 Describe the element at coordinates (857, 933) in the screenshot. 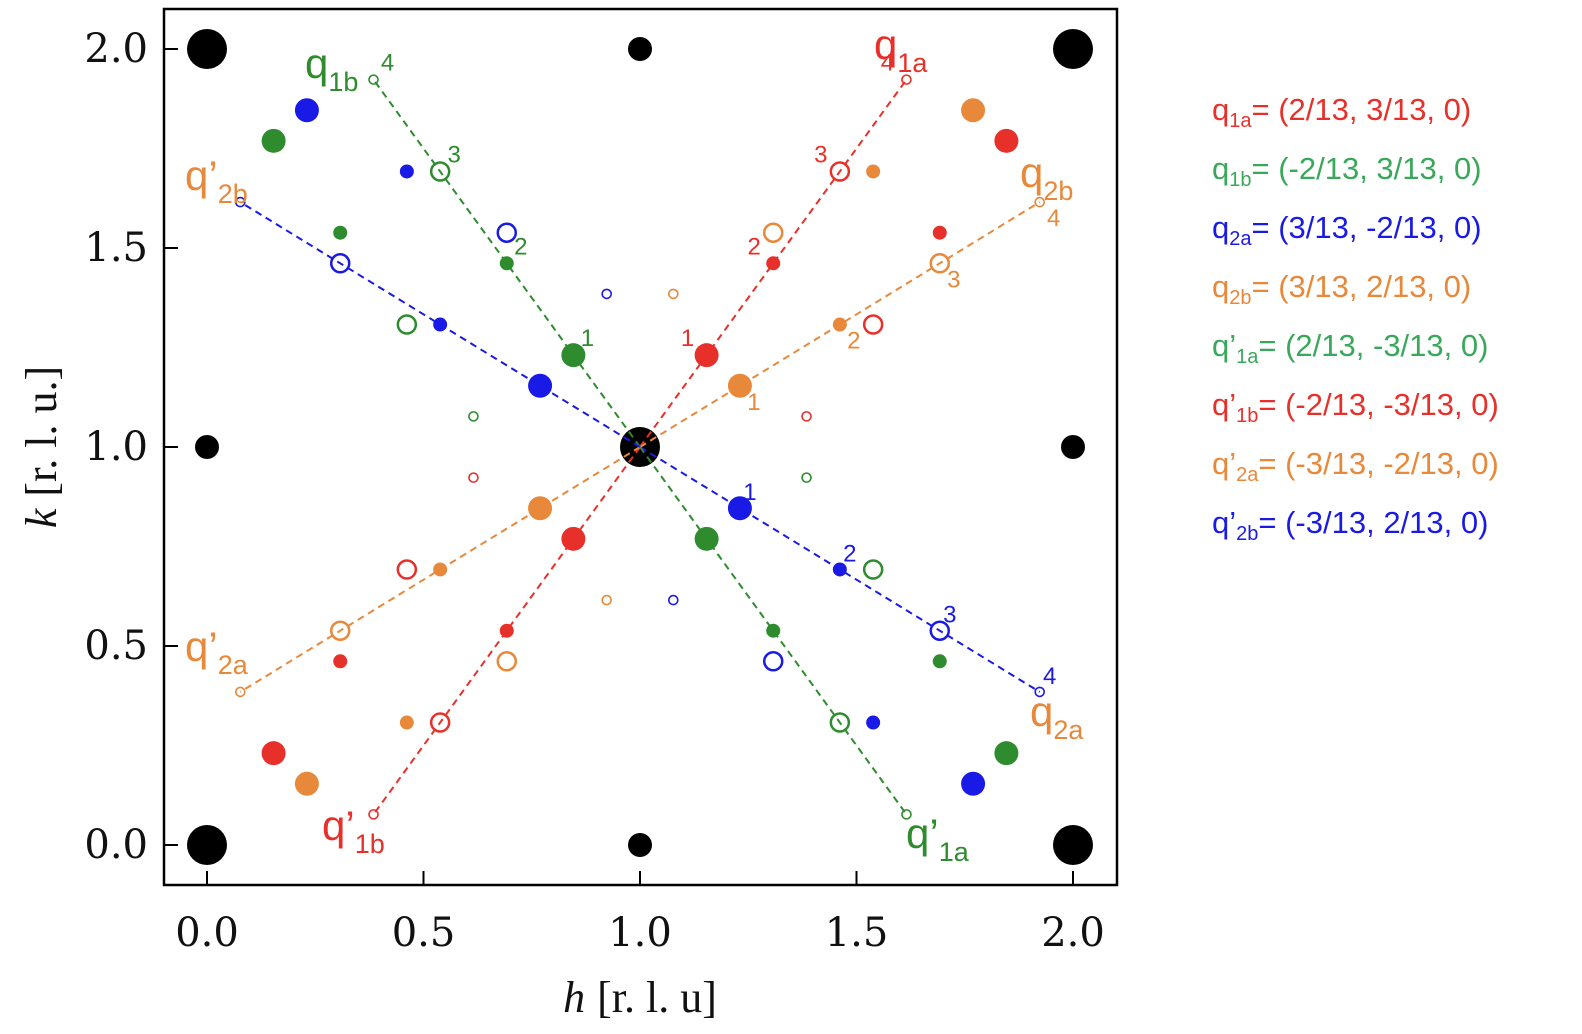

I see `x-tick-label: 1.5` at that location.